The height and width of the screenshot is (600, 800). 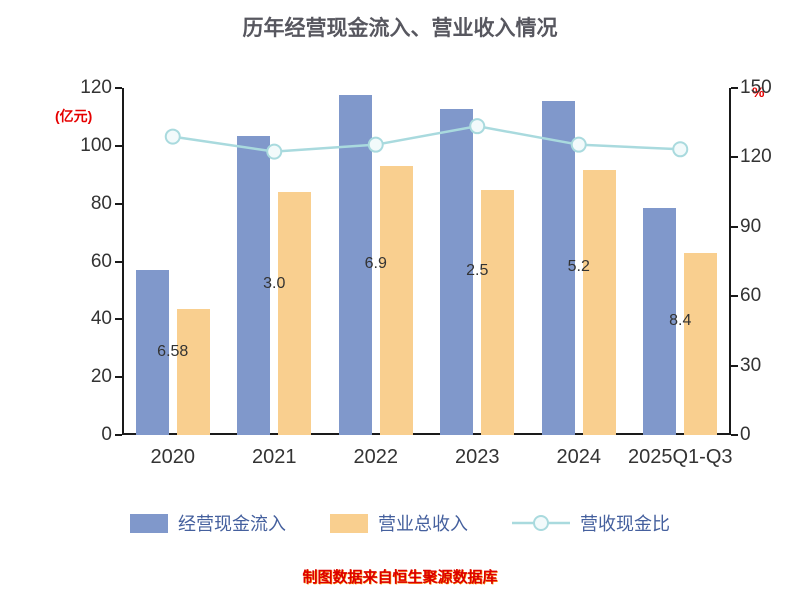 I want to click on x-axis-category-label: 2025Q1-Q3, so click(x=680, y=457).